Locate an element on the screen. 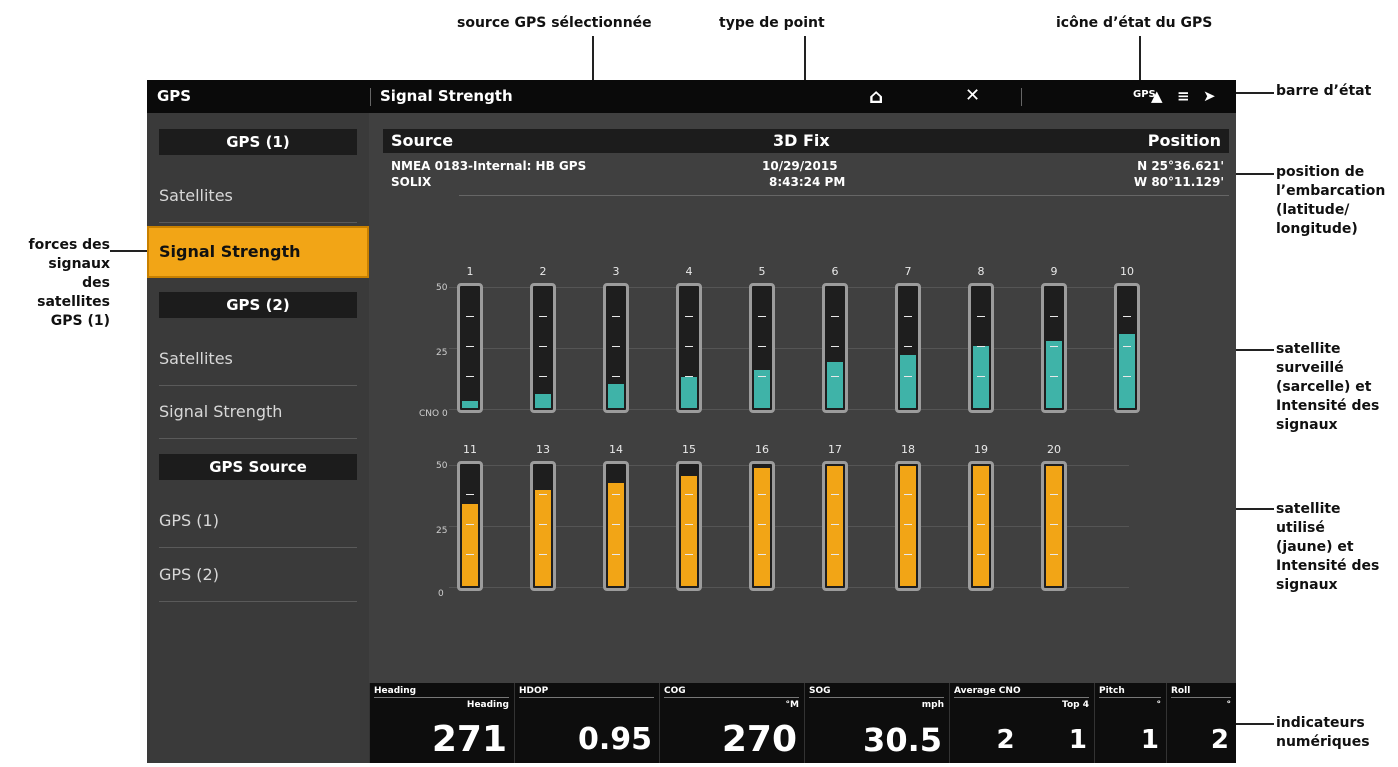 The image size is (1398, 767). gps-status-icon: GPS is located at coordinates (1144, 94).